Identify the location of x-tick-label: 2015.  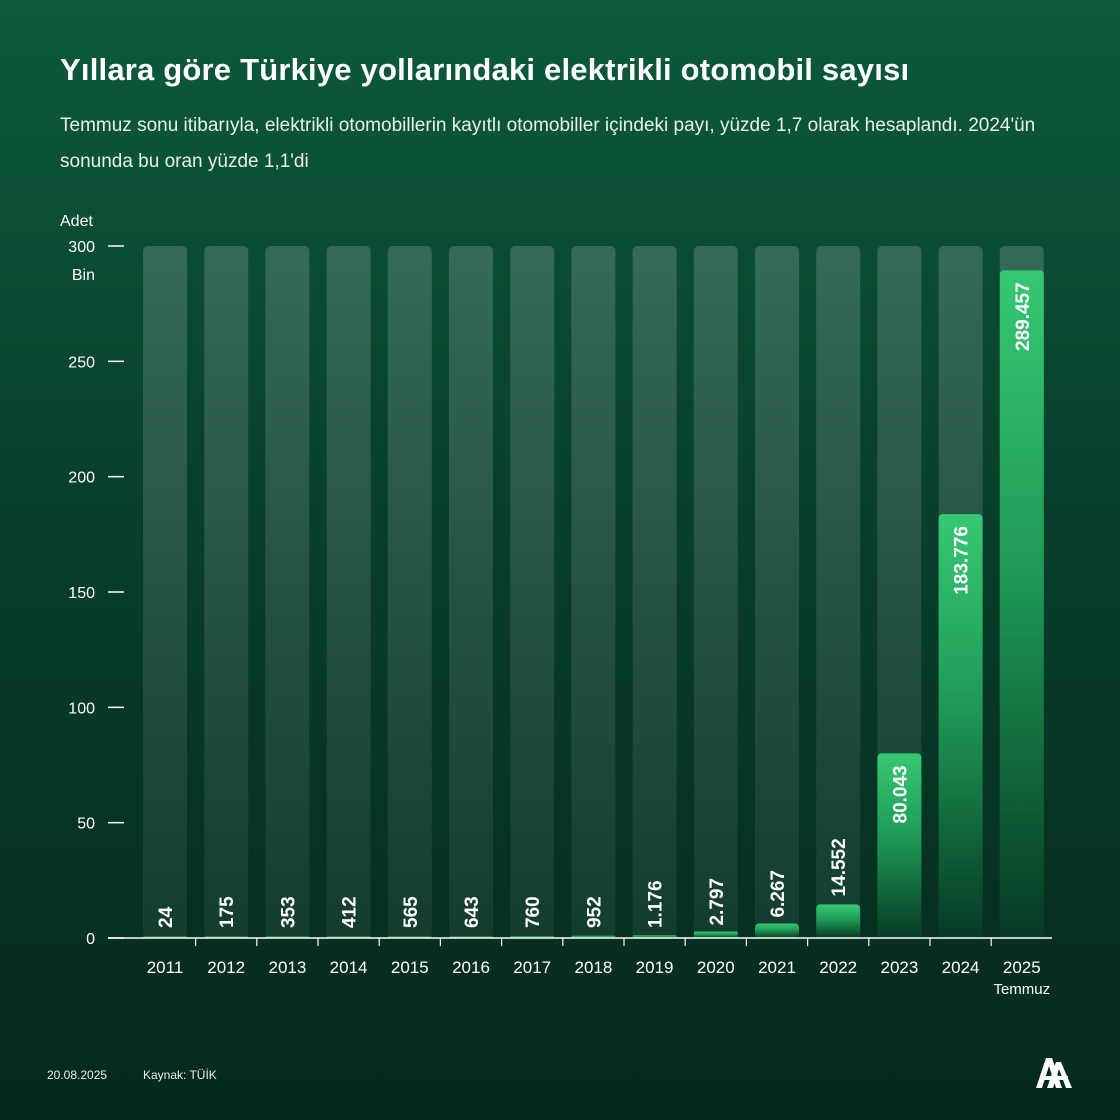
(410, 967).